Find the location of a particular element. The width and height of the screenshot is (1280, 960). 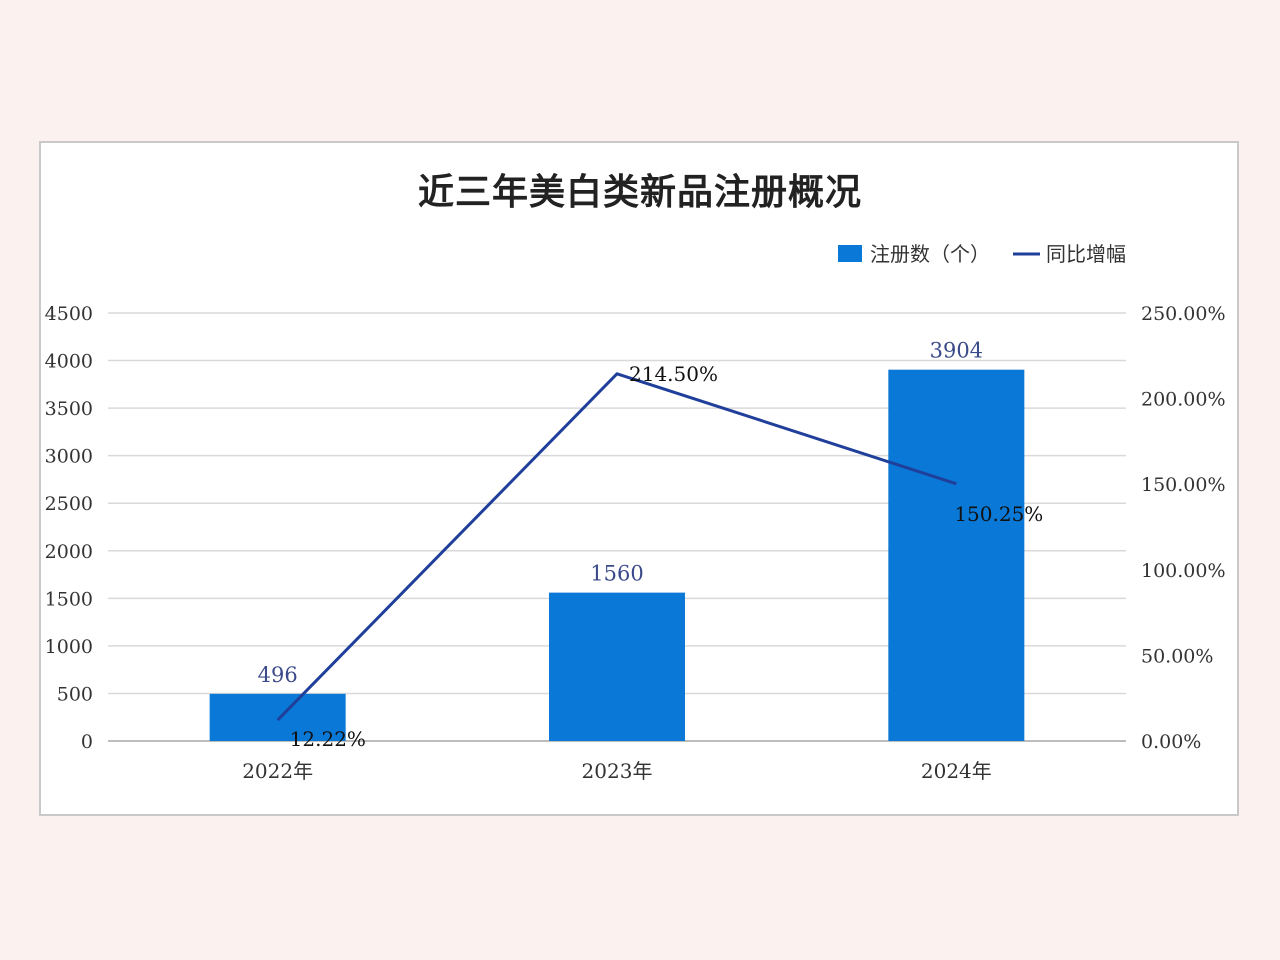

bar-value-label: 1560 is located at coordinates (616, 574).